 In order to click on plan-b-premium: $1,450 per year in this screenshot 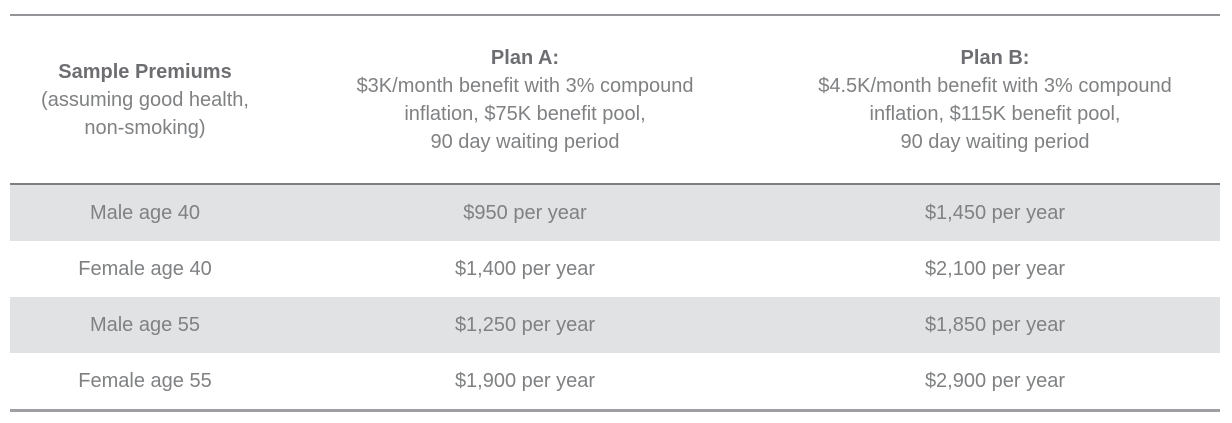, I will do `click(995, 213)`.